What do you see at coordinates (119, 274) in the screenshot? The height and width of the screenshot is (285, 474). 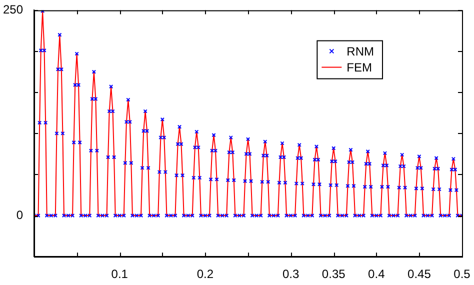 I see `x-tick-label: 0.1` at bounding box center [119, 274].